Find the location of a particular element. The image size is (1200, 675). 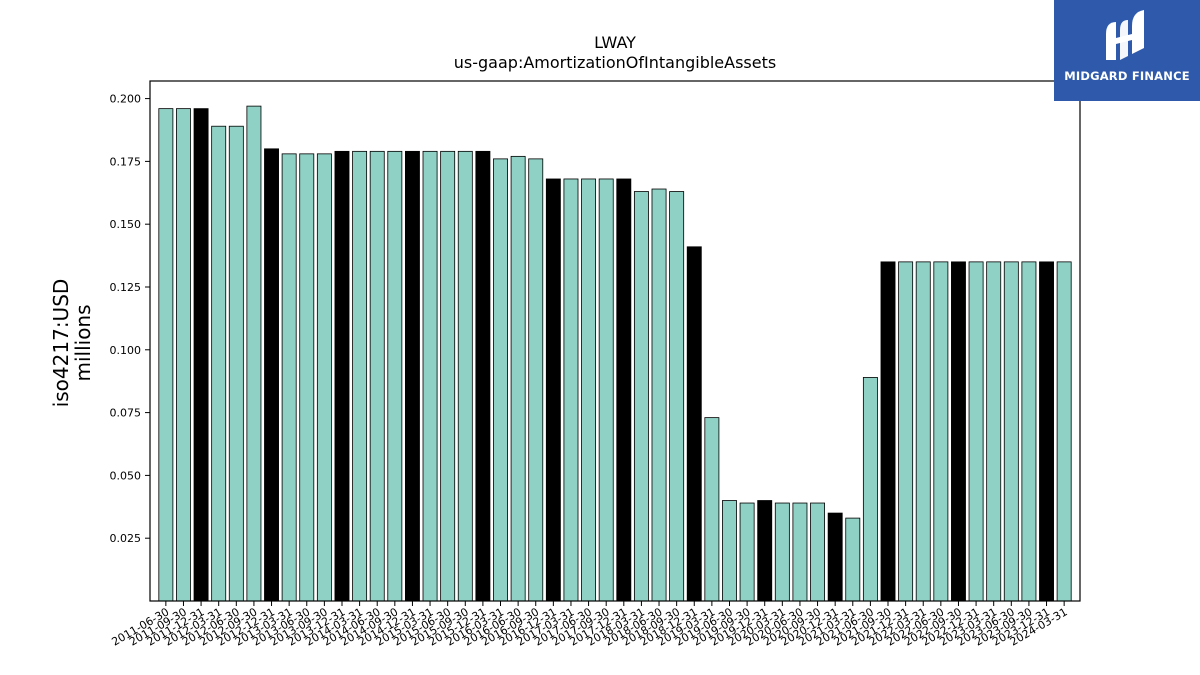

y-tick-label: 0.175 is located at coordinates (126, 161).